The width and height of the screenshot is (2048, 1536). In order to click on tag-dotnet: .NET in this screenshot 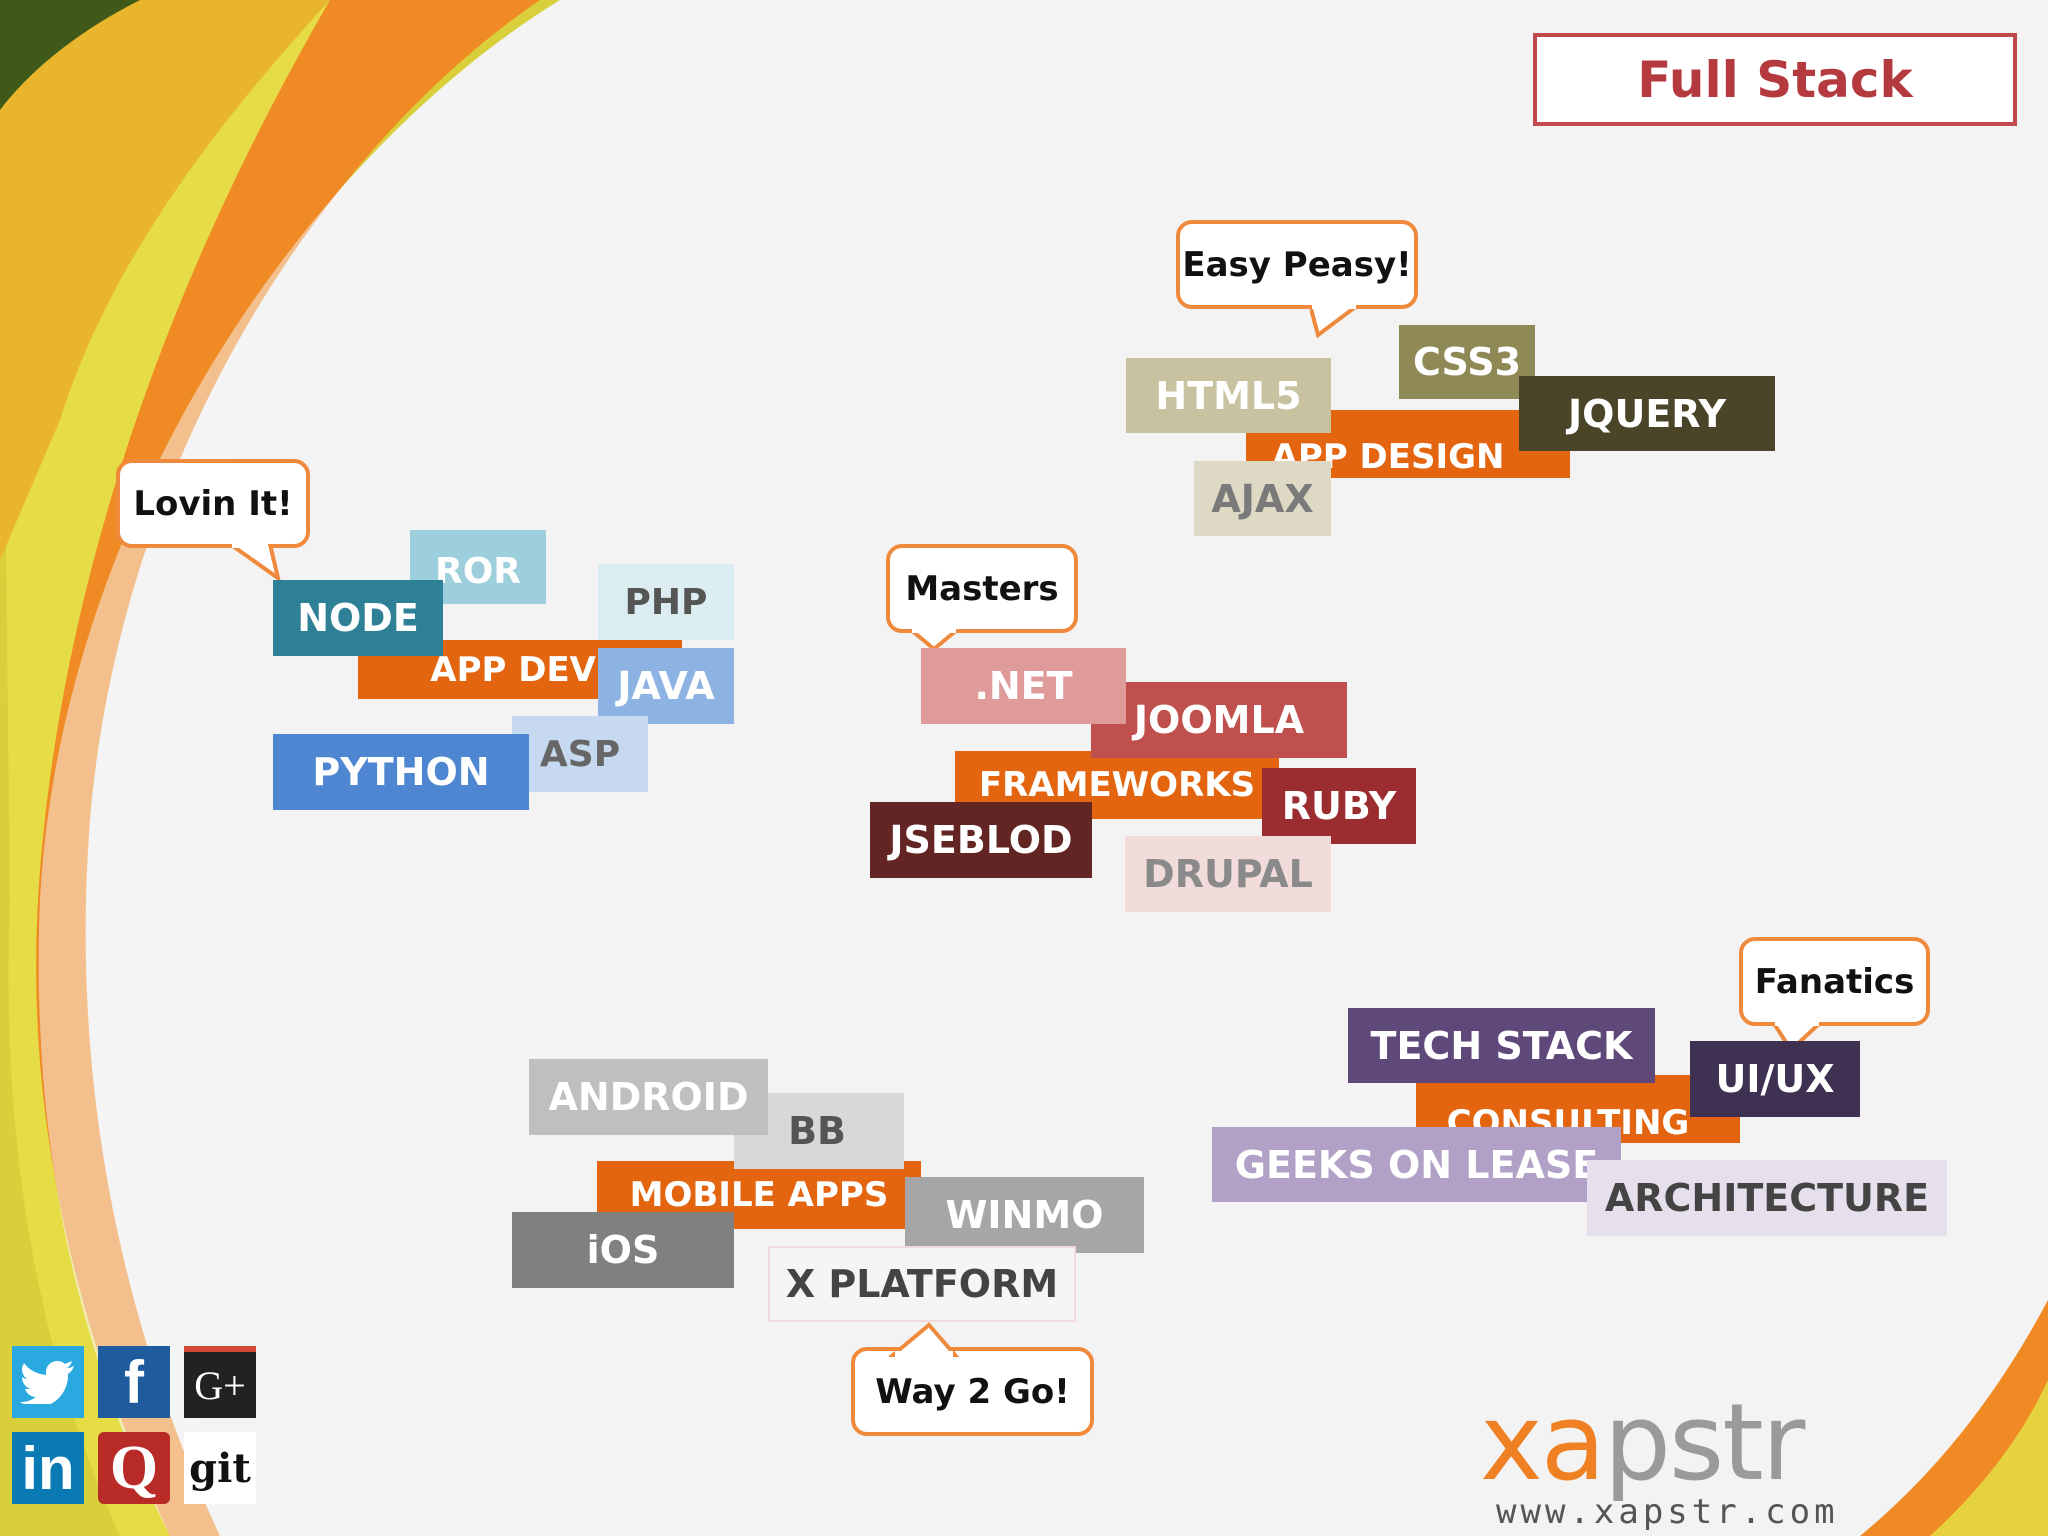, I will do `click(1023, 686)`.